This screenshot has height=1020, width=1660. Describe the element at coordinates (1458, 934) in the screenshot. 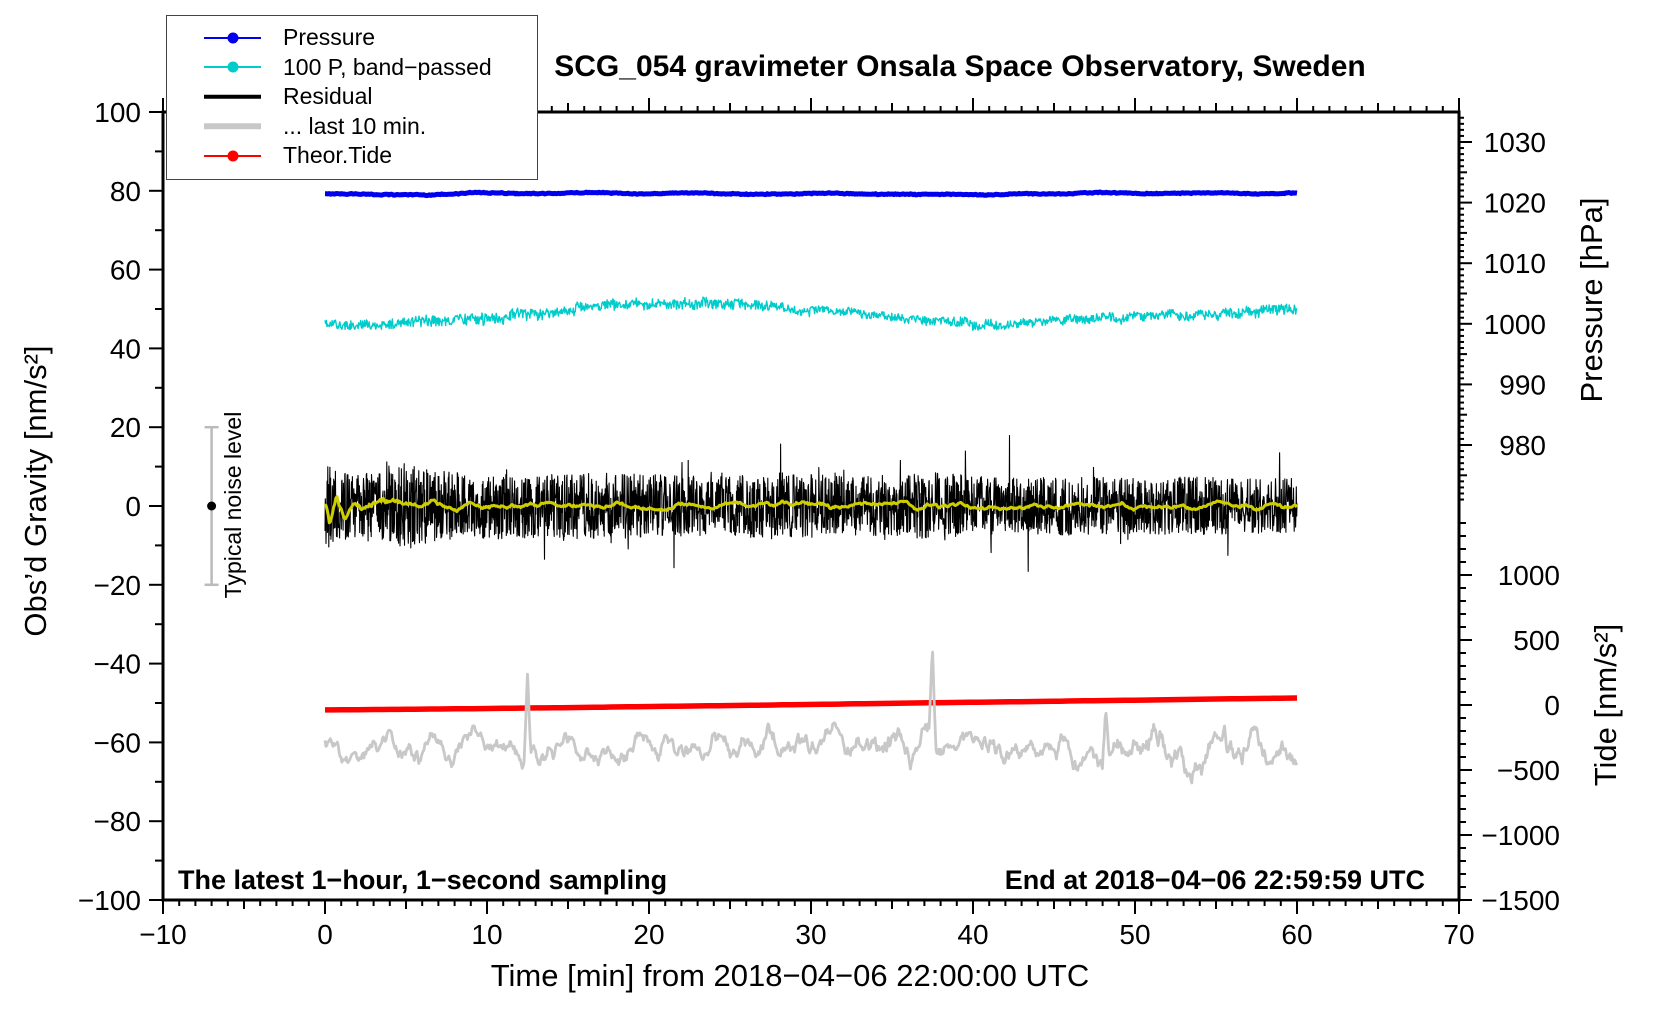

I see `svg-text: 70` at that location.